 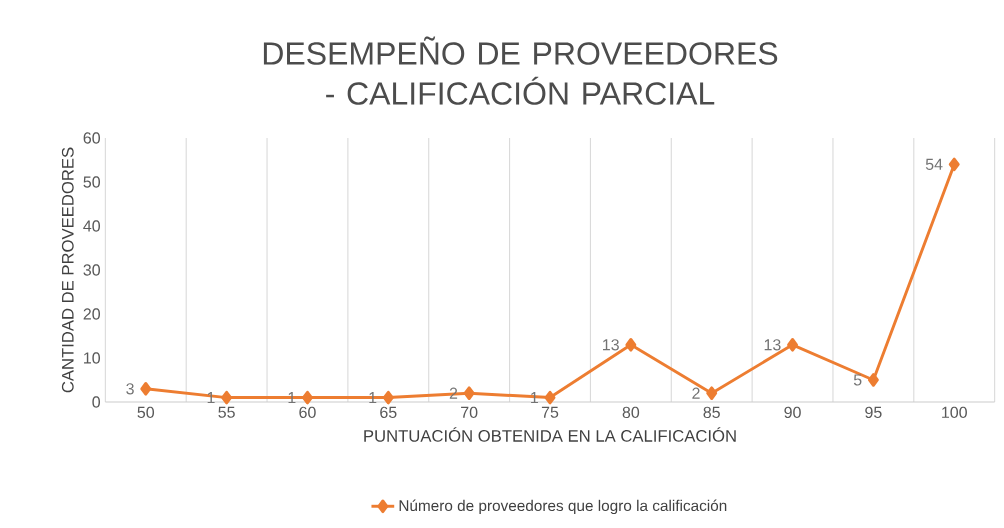 What do you see at coordinates (92, 226) in the screenshot?
I see `y-tick-label: 40` at bounding box center [92, 226].